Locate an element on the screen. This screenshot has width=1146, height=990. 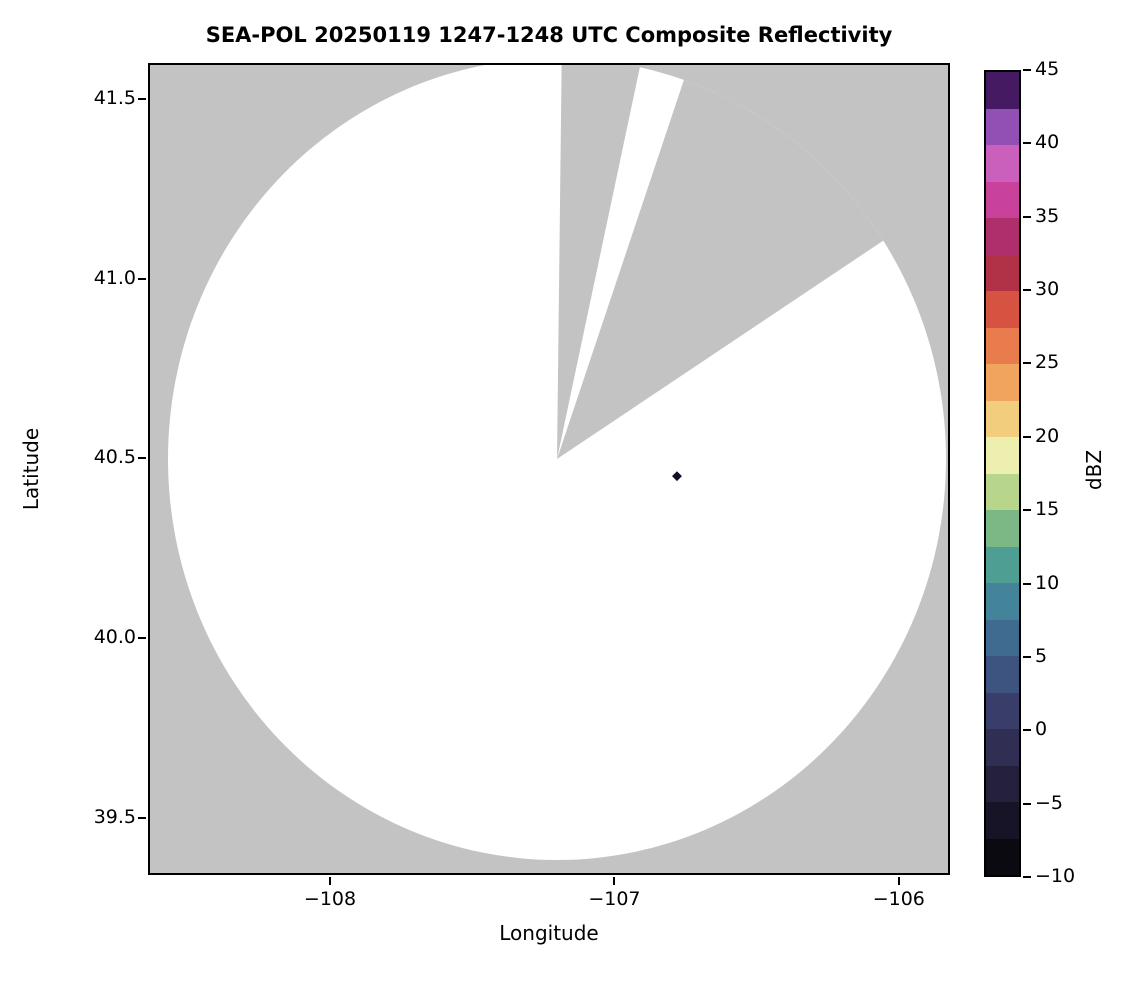
y-tick-label: 41.0 is located at coordinates (114, 277).